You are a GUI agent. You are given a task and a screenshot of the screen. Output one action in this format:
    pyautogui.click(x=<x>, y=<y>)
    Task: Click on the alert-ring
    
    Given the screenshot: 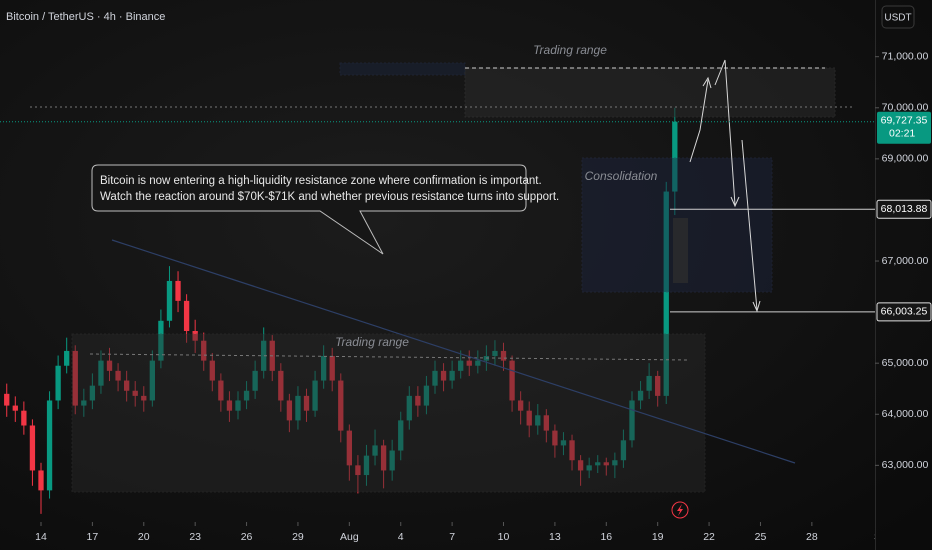 What is the action you would take?
    pyautogui.click(x=680, y=510)
    